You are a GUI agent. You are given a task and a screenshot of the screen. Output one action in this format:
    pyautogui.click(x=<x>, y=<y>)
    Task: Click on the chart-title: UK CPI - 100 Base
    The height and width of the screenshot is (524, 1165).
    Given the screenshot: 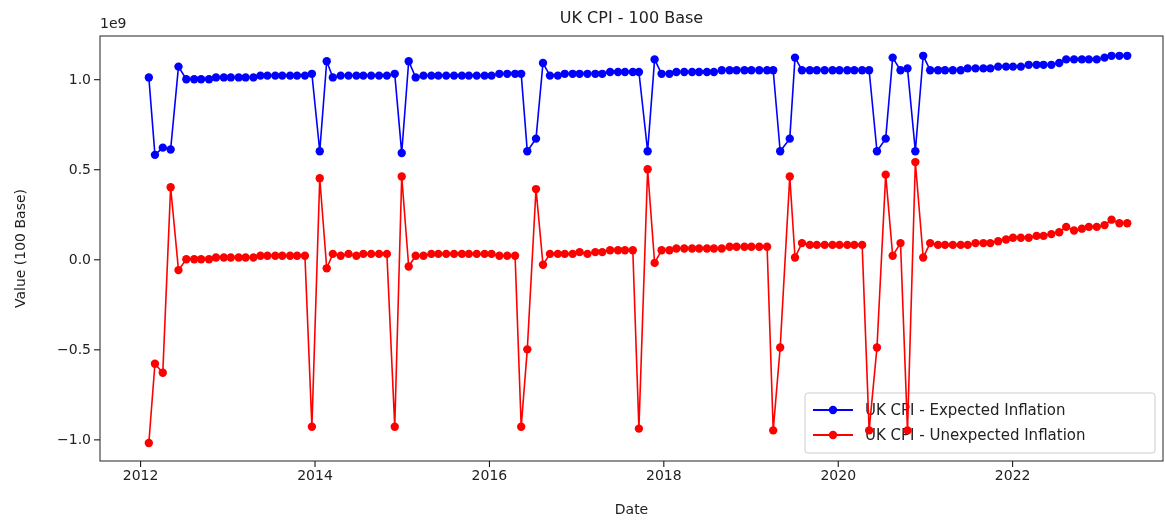 What is the action you would take?
    pyautogui.click(x=631, y=17)
    